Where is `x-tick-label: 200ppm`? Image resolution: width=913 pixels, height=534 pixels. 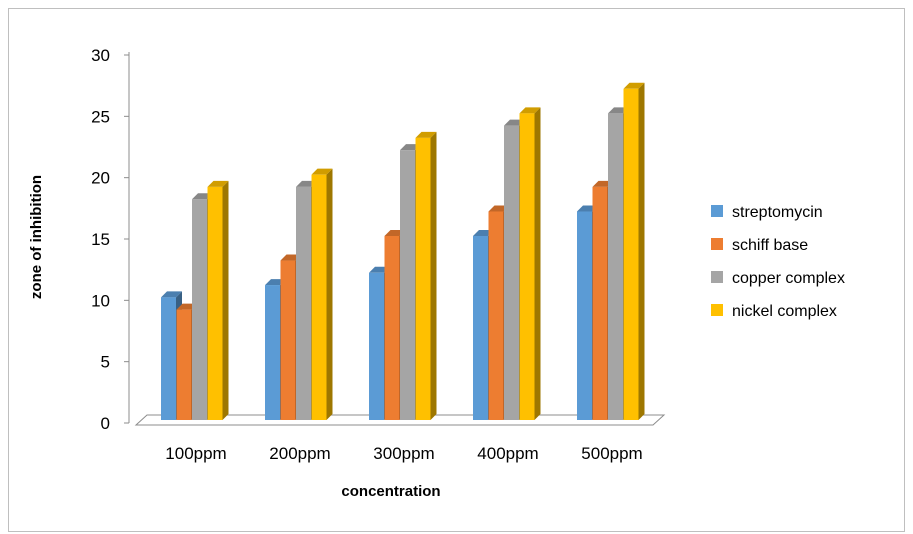
x-tick-label: 200ppm is located at coordinates (299, 453).